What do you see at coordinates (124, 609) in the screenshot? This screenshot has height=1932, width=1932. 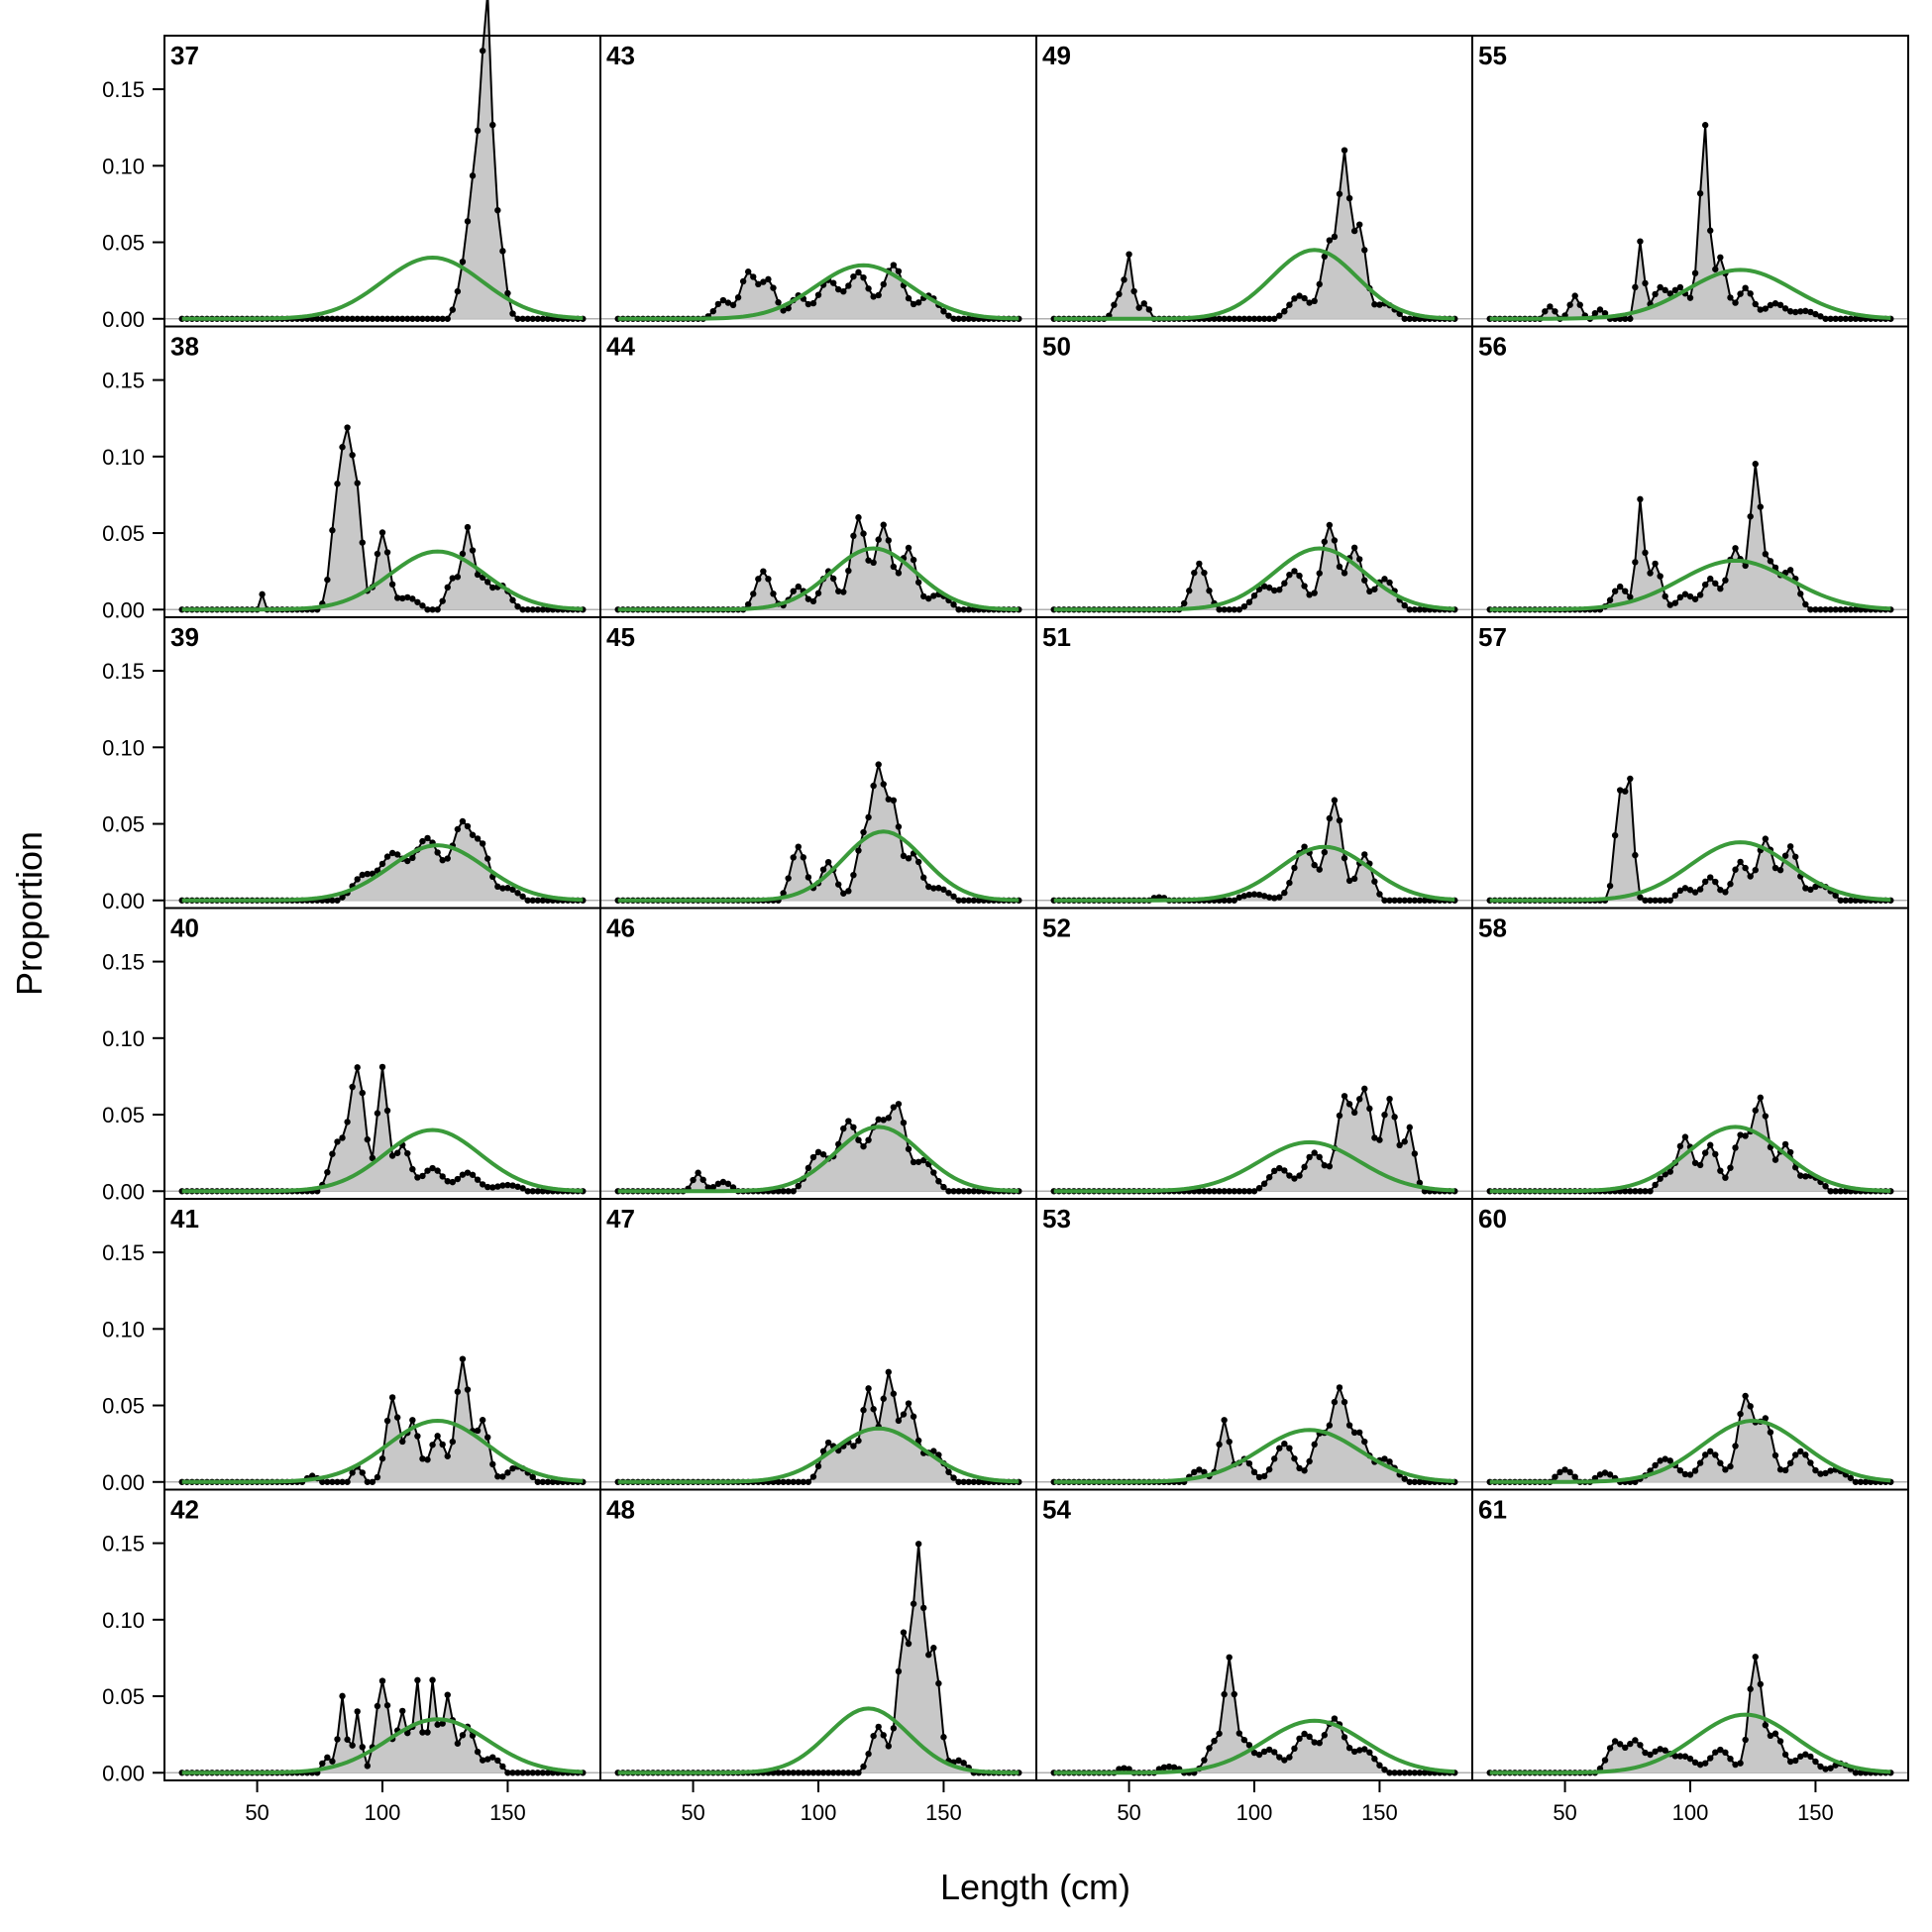 I see `y-tick-label: 0.00` at bounding box center [124, 609].